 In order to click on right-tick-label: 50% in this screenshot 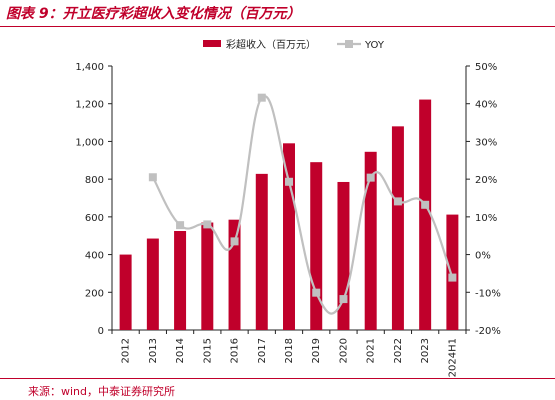, I will do `click(486, 67)`.